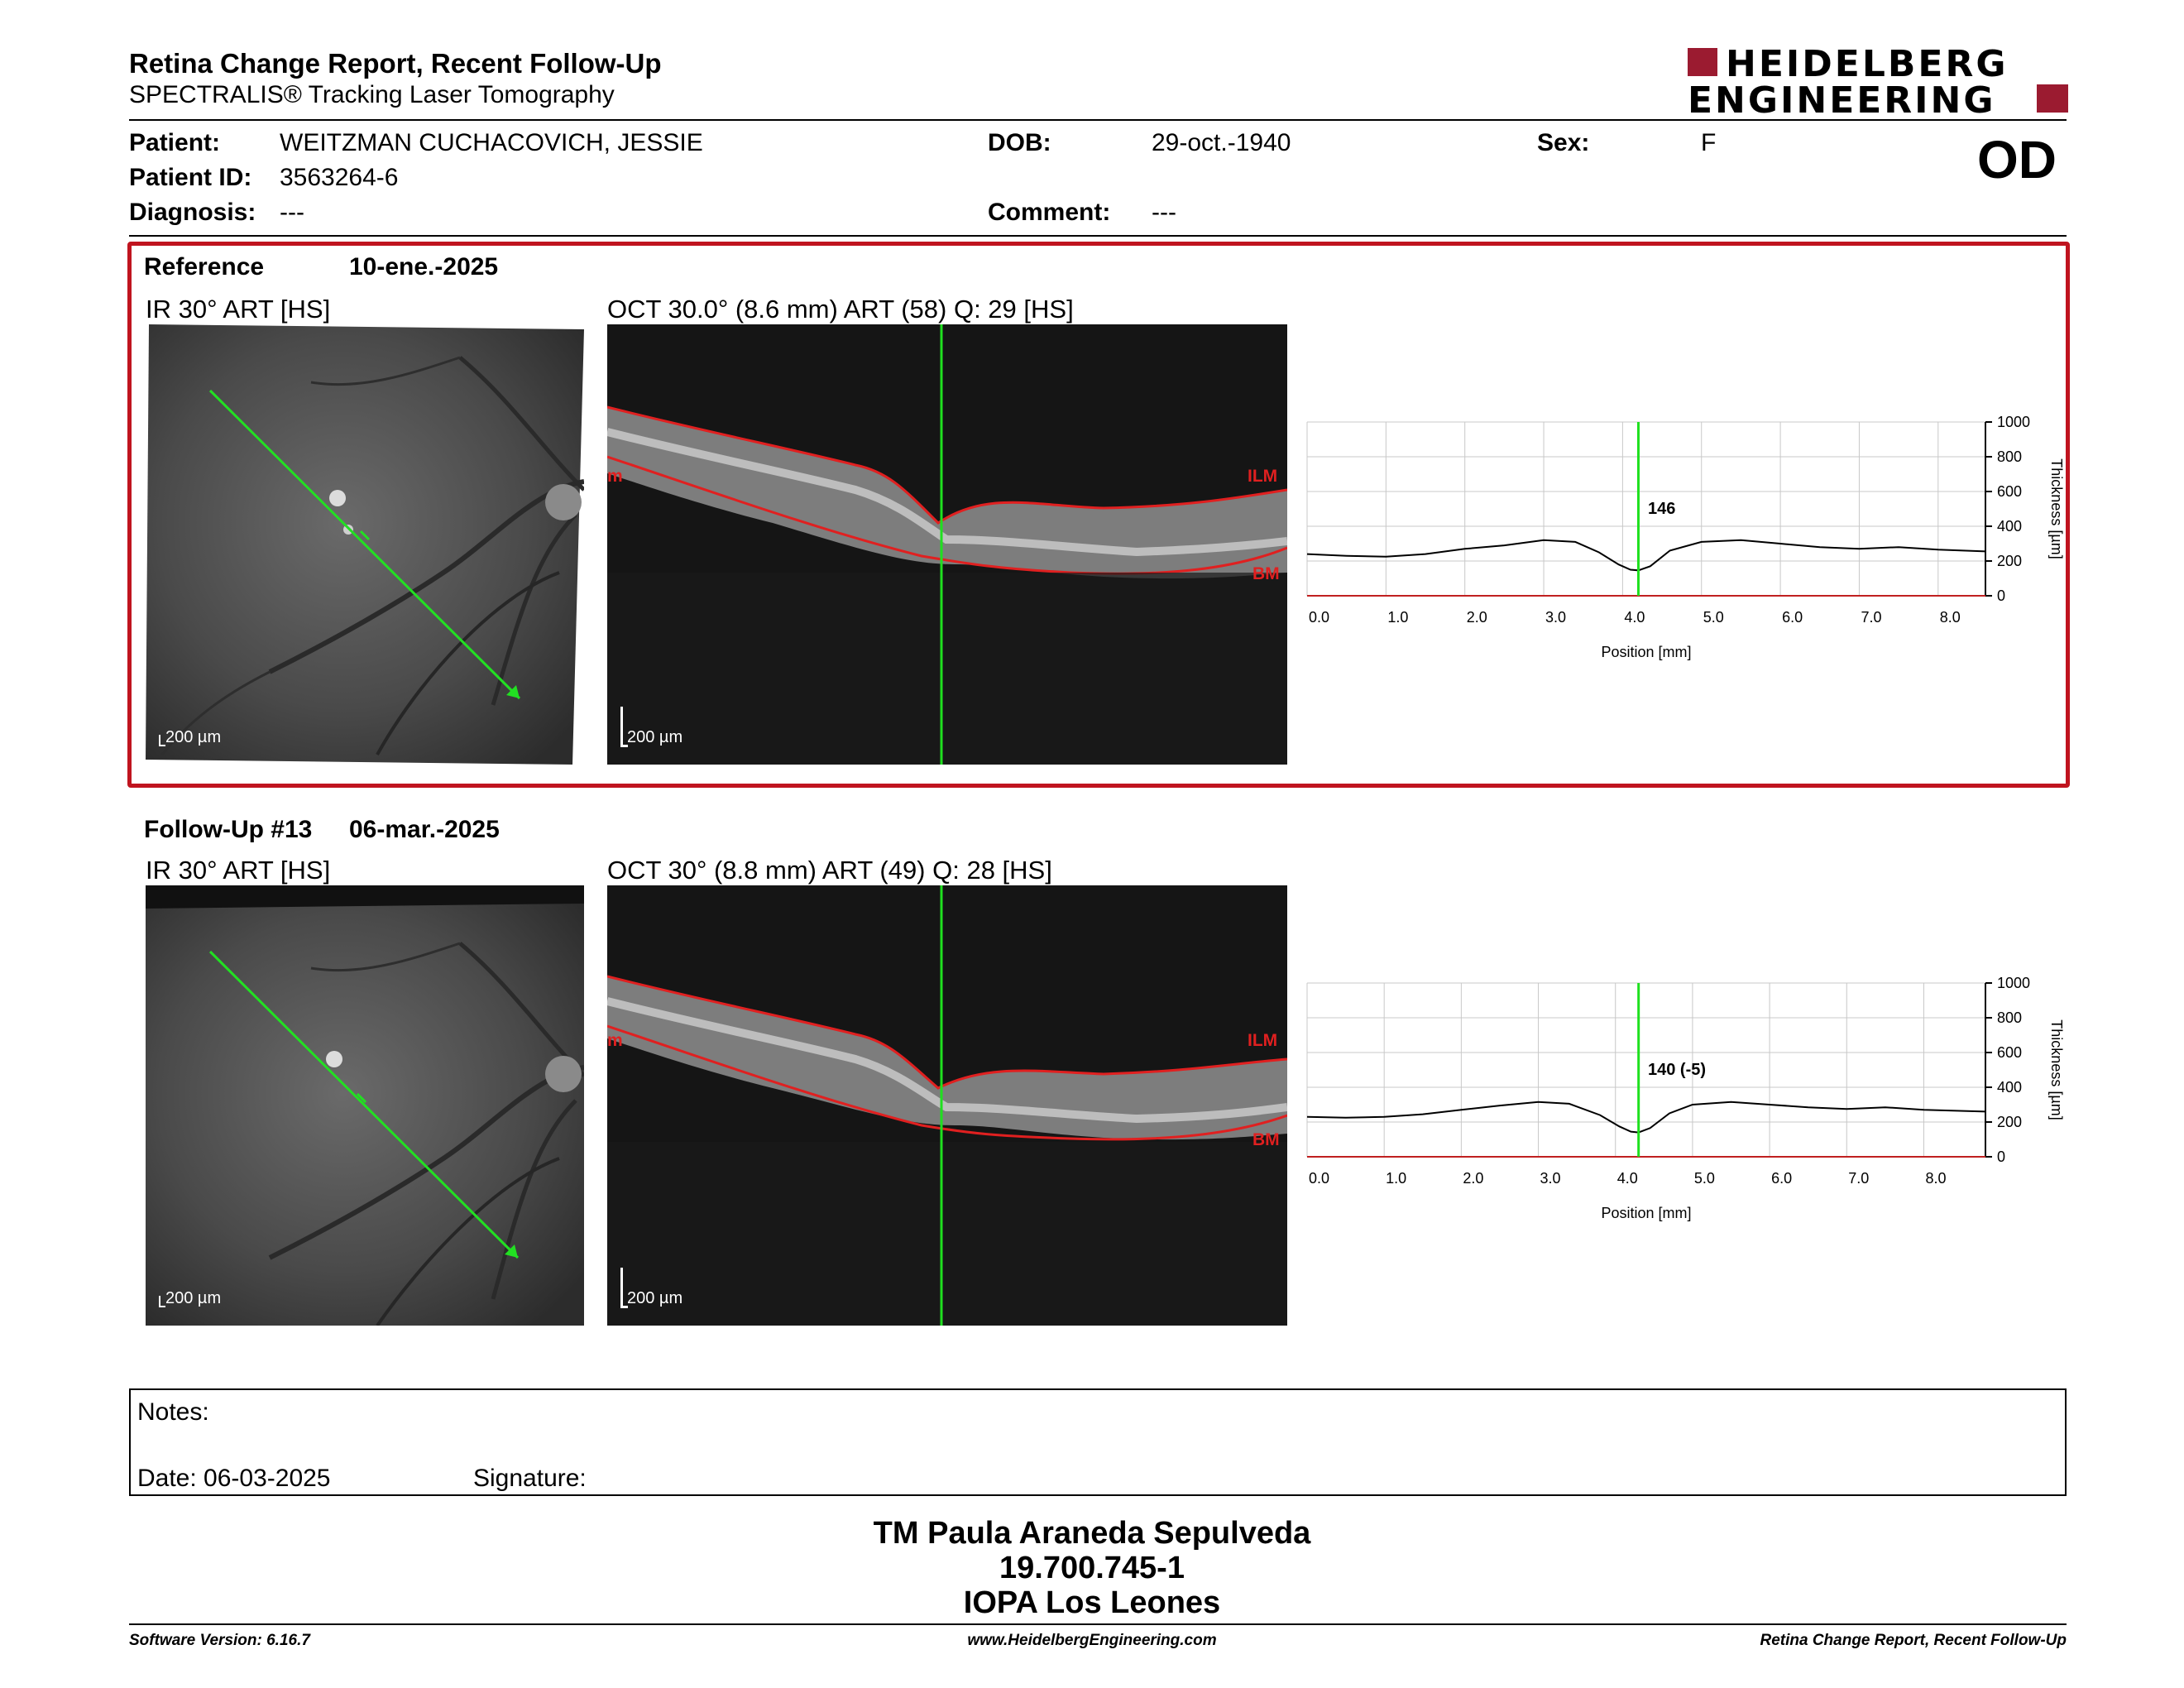  What do you see at coordinates (192, 212) in the screenshot?
I see `diagnosis-label: Diagnosis:` at bounding box center [192, 212].